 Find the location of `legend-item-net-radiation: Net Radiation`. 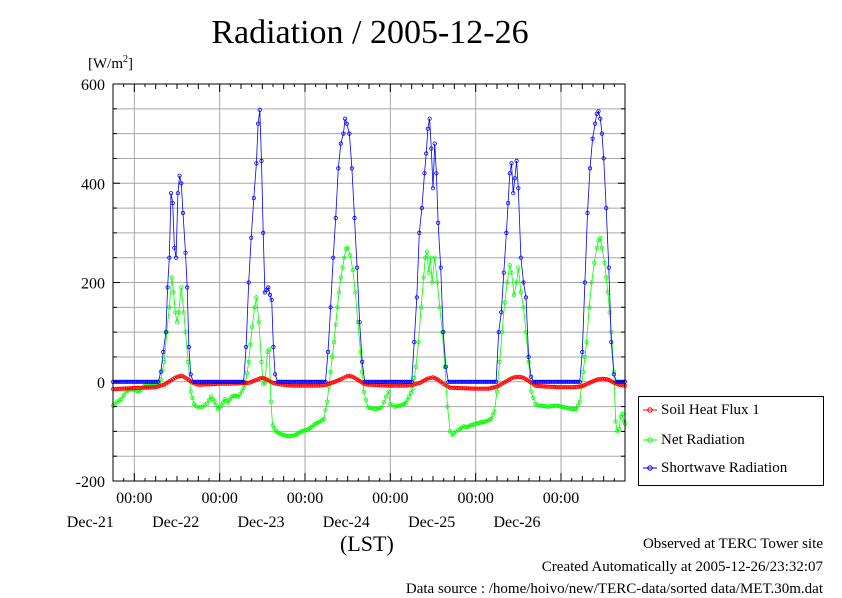

legend-item-net-radiation: Net Radiation is located at coordinates (694, 440).